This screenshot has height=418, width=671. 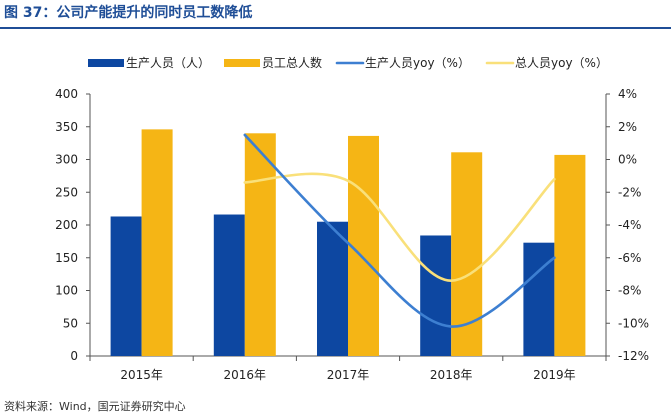 What do you see at coordinates (417, 63) in the screenshot?
I see `legend-label: 生产人员yoy（%）` at bounding box center [417, 63].